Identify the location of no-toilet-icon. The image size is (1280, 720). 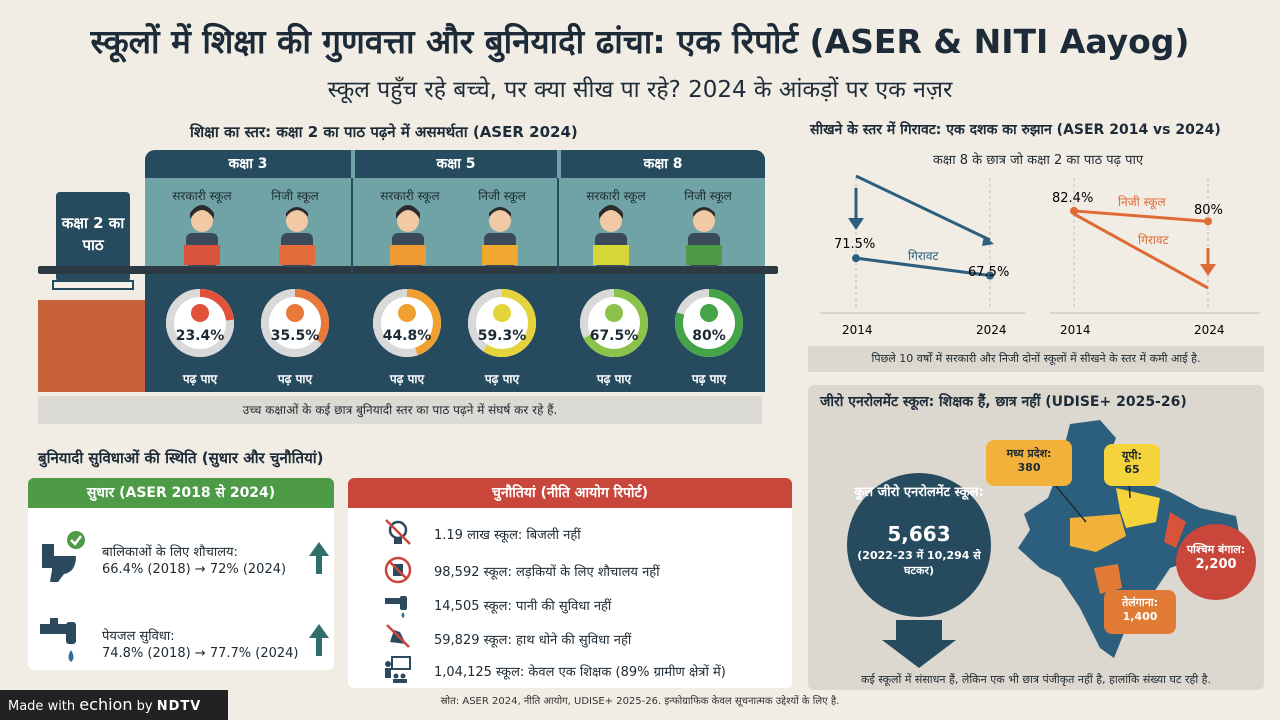
(398, 570).